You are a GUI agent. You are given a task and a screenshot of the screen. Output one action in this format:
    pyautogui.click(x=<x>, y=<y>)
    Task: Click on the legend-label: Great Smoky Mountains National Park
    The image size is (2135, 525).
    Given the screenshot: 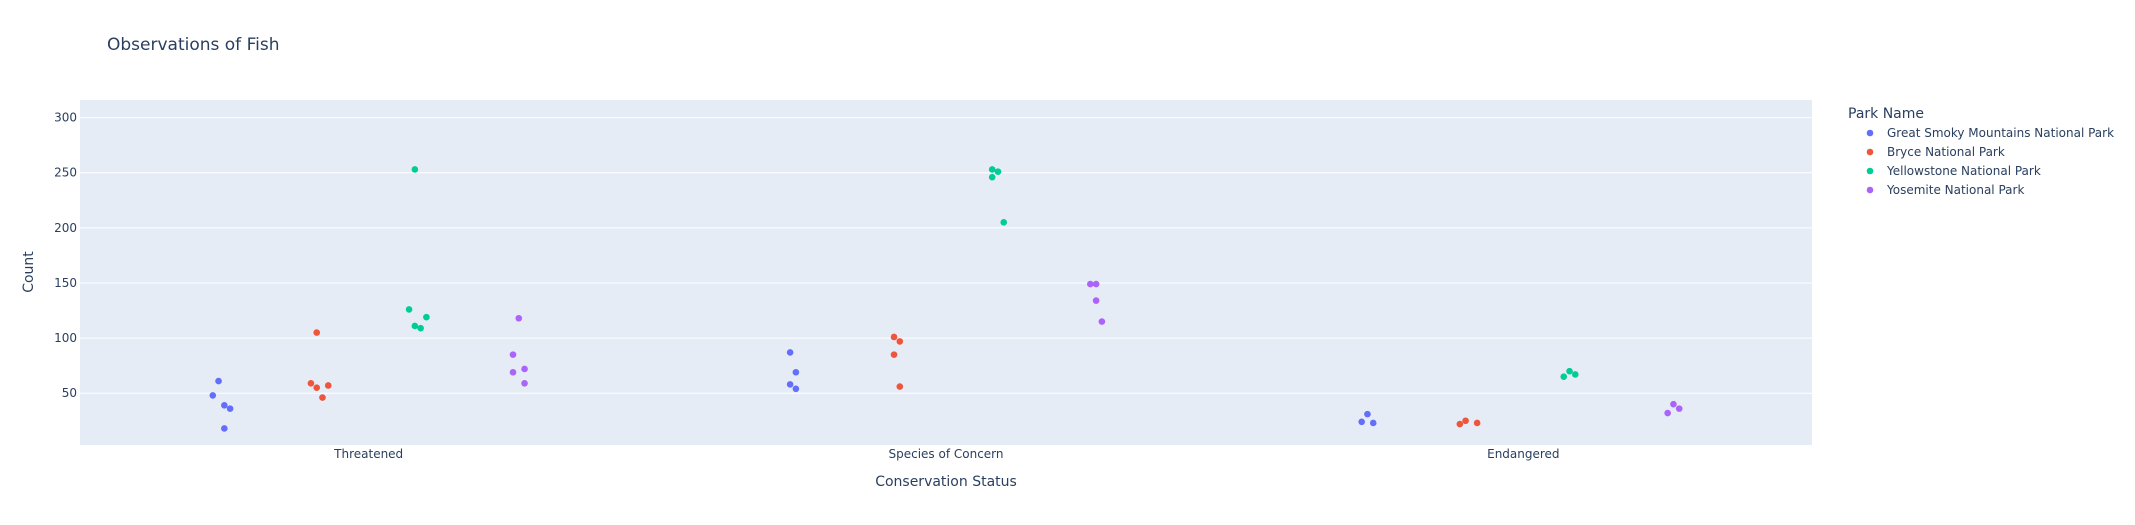 What is the action you would take?
    pyautogui.click(x=2000, y=133)
    